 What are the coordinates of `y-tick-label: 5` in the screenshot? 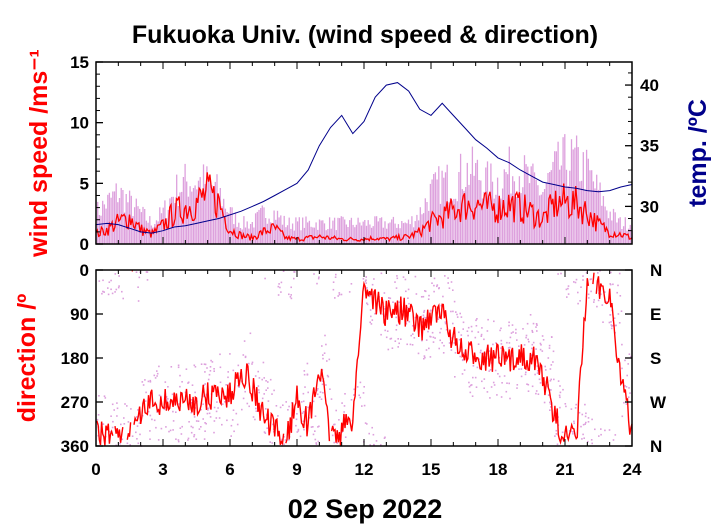 It's located at (84, 183).